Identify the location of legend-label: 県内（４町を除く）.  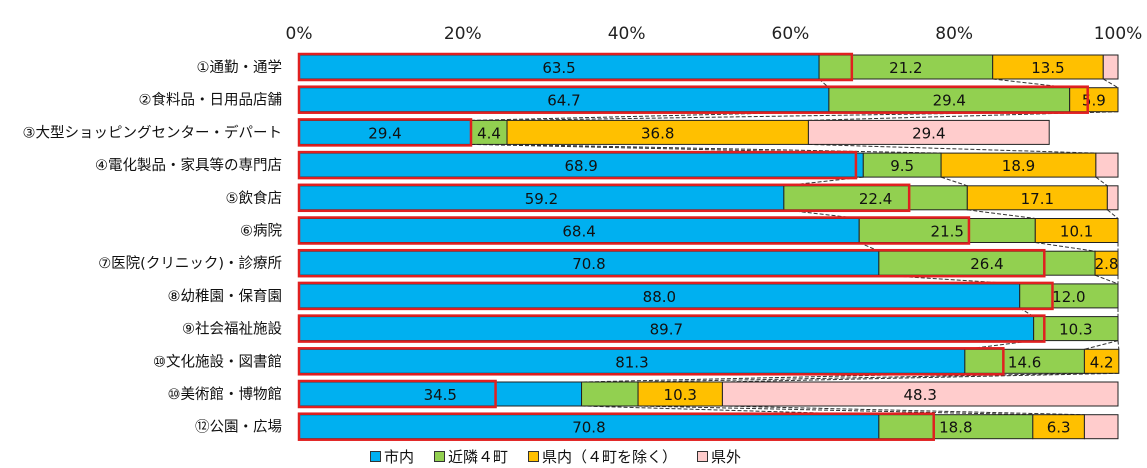
(610, 456).